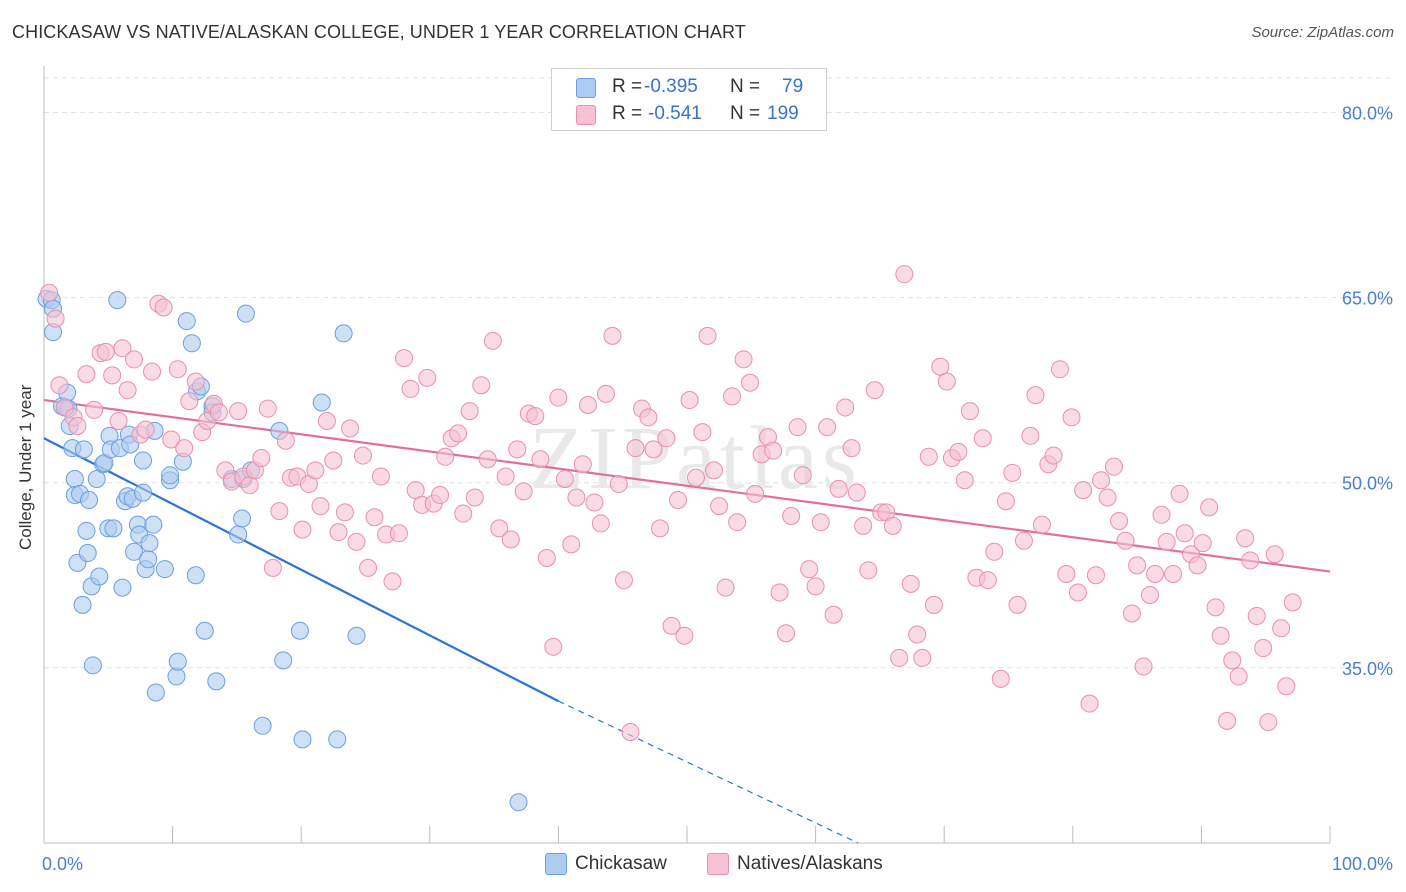 The image size is (1406, 892). I want to click on y-tick-label: 80.0%, so click(1367, 114).